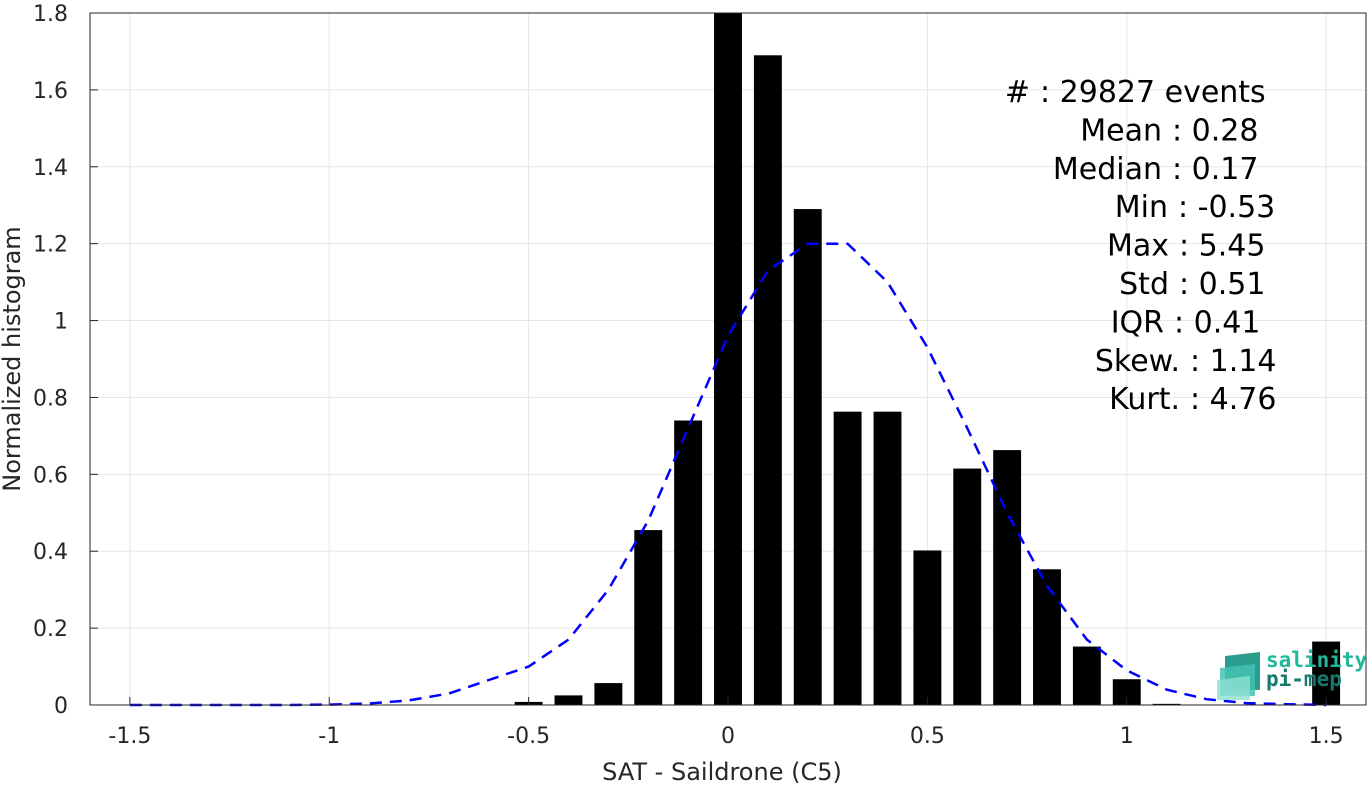 Image resolution: width=1367 pixels, height=785 pixels. I want to click on stat-value: : 29827 events, so click(1153, 92).